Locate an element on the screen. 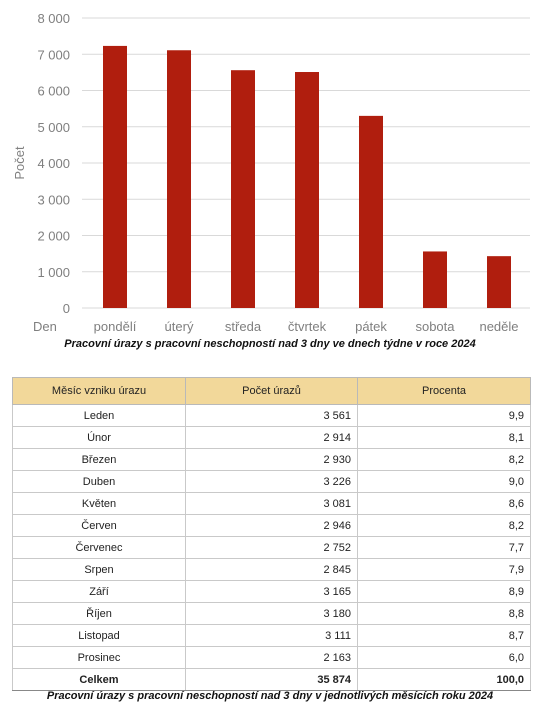  cell-percent: 9,9 is located at coordinates (444, 415).